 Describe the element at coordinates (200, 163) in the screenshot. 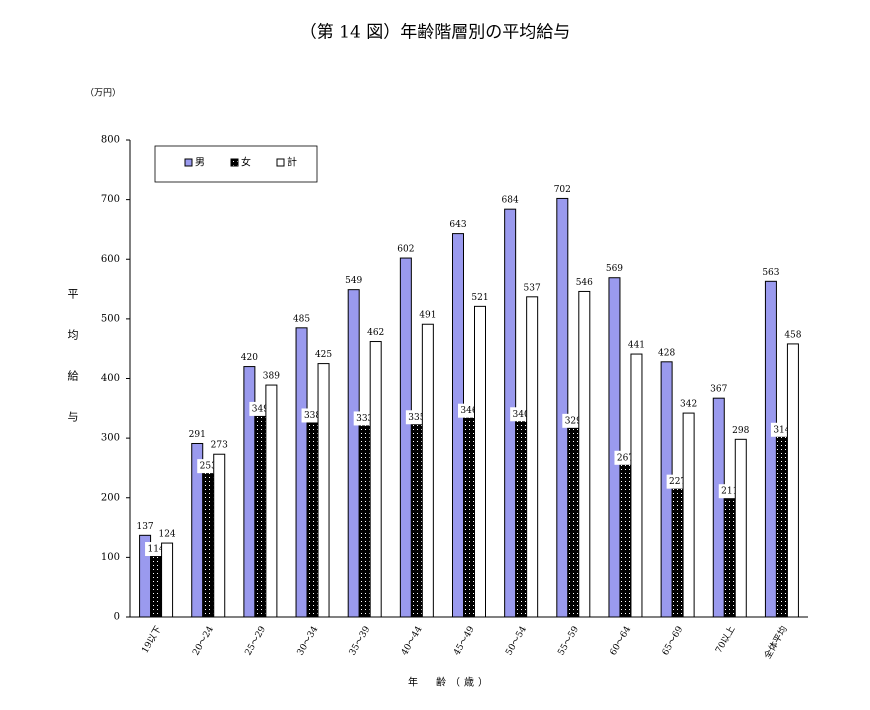

I see `legend-label: 男` at that location.